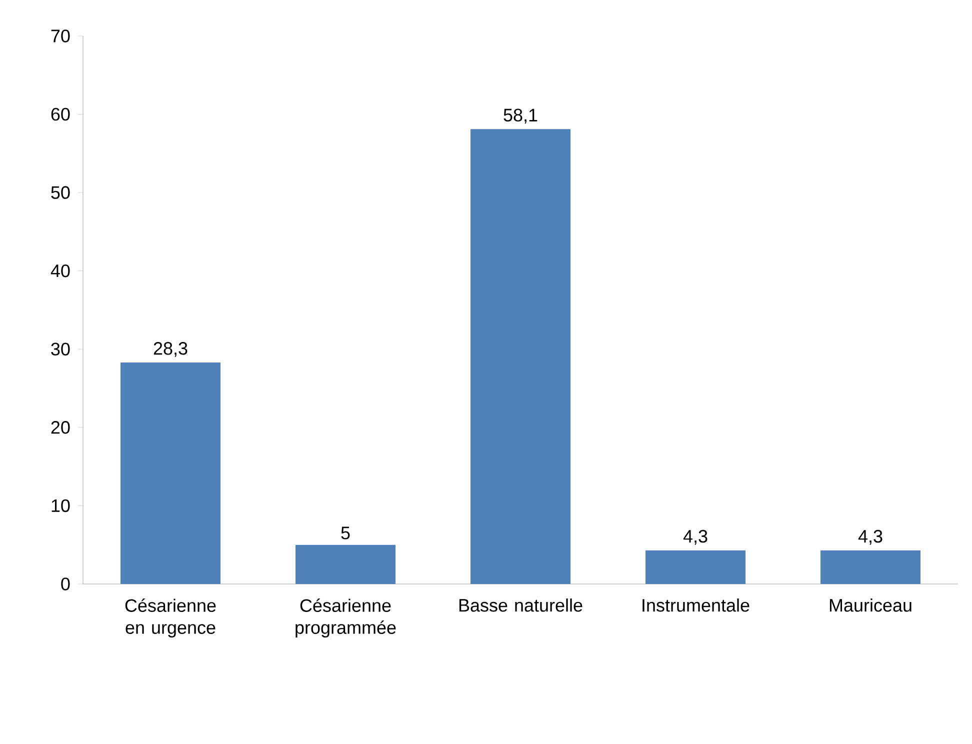 The height and width of the screenshot is (744, 972). Describe the element at coordinates (61, 505) in the screenshot. I see `y-tick-label: 10` at that location.